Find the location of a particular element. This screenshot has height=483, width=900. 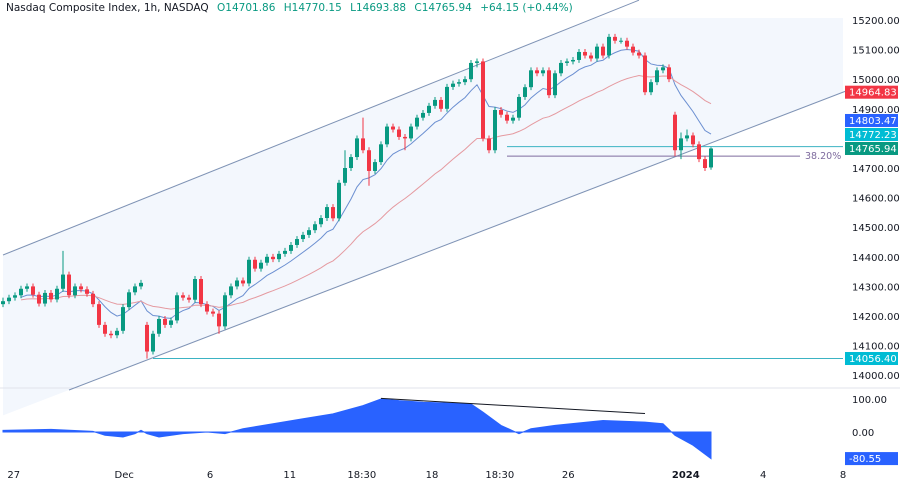

price-tick-label: 15000.00 is located at coordinates (876, 80).